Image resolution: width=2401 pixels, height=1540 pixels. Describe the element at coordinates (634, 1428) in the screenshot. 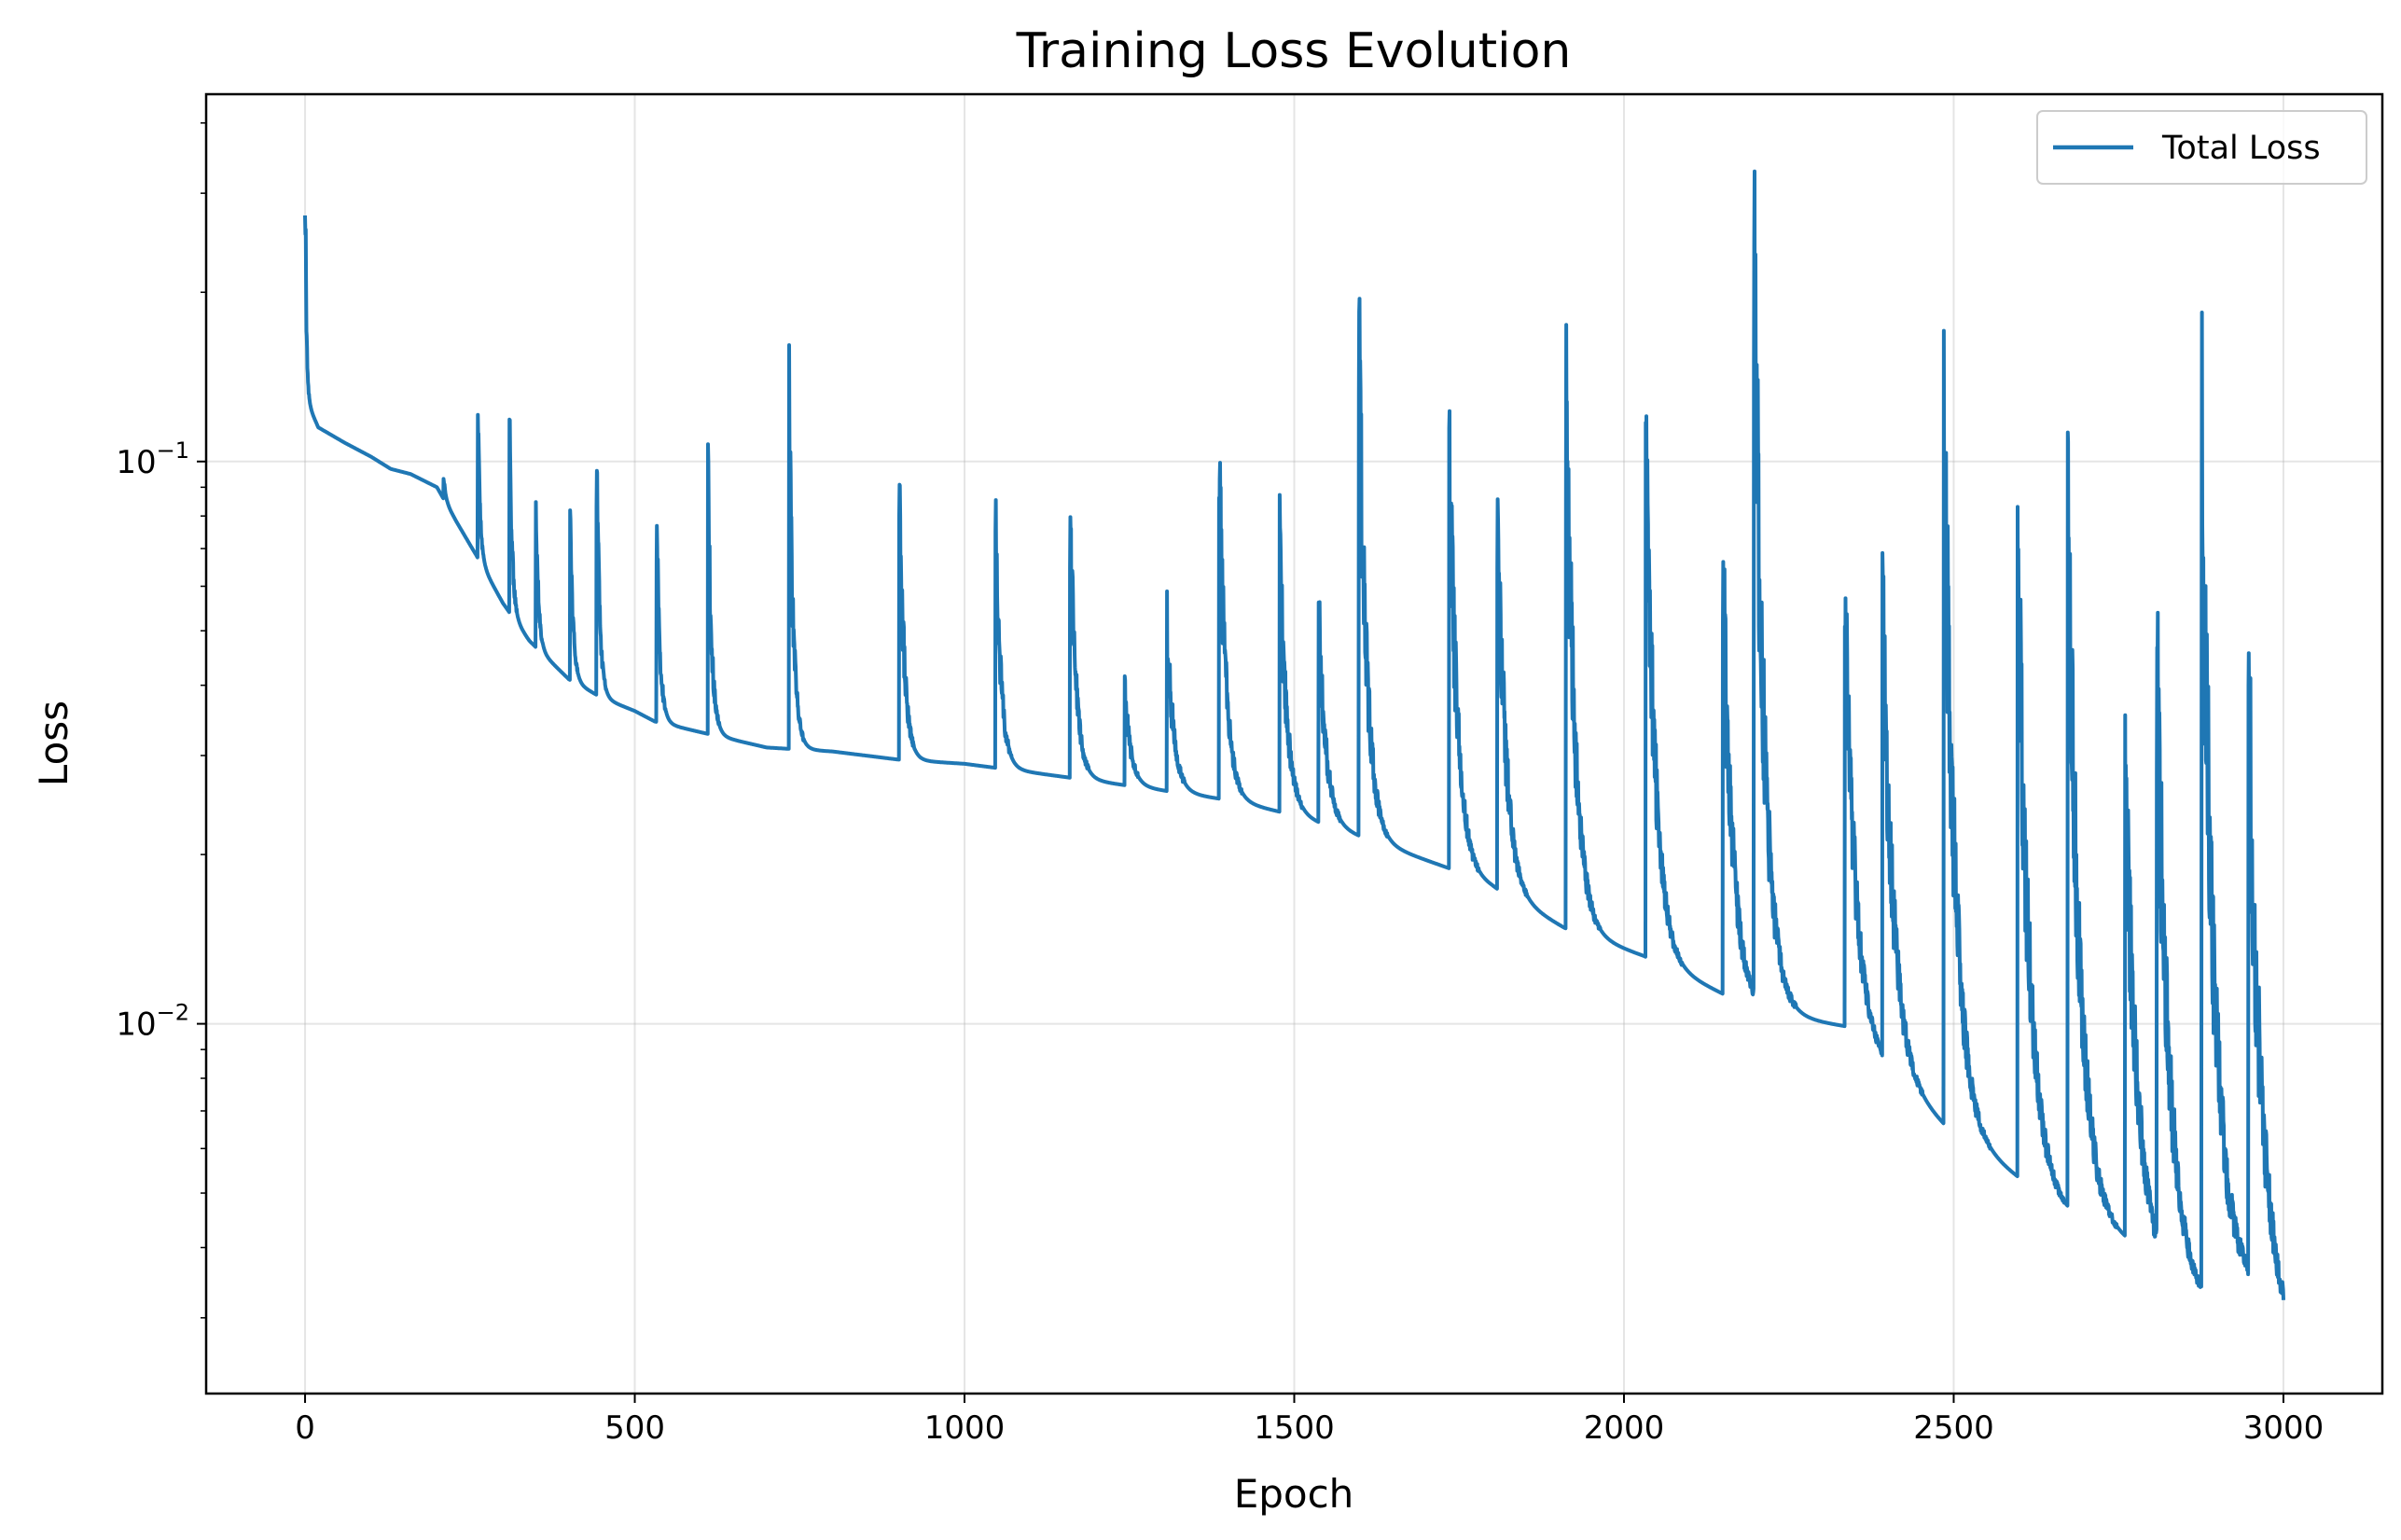

I see `x-tick-label: 500` at that location.